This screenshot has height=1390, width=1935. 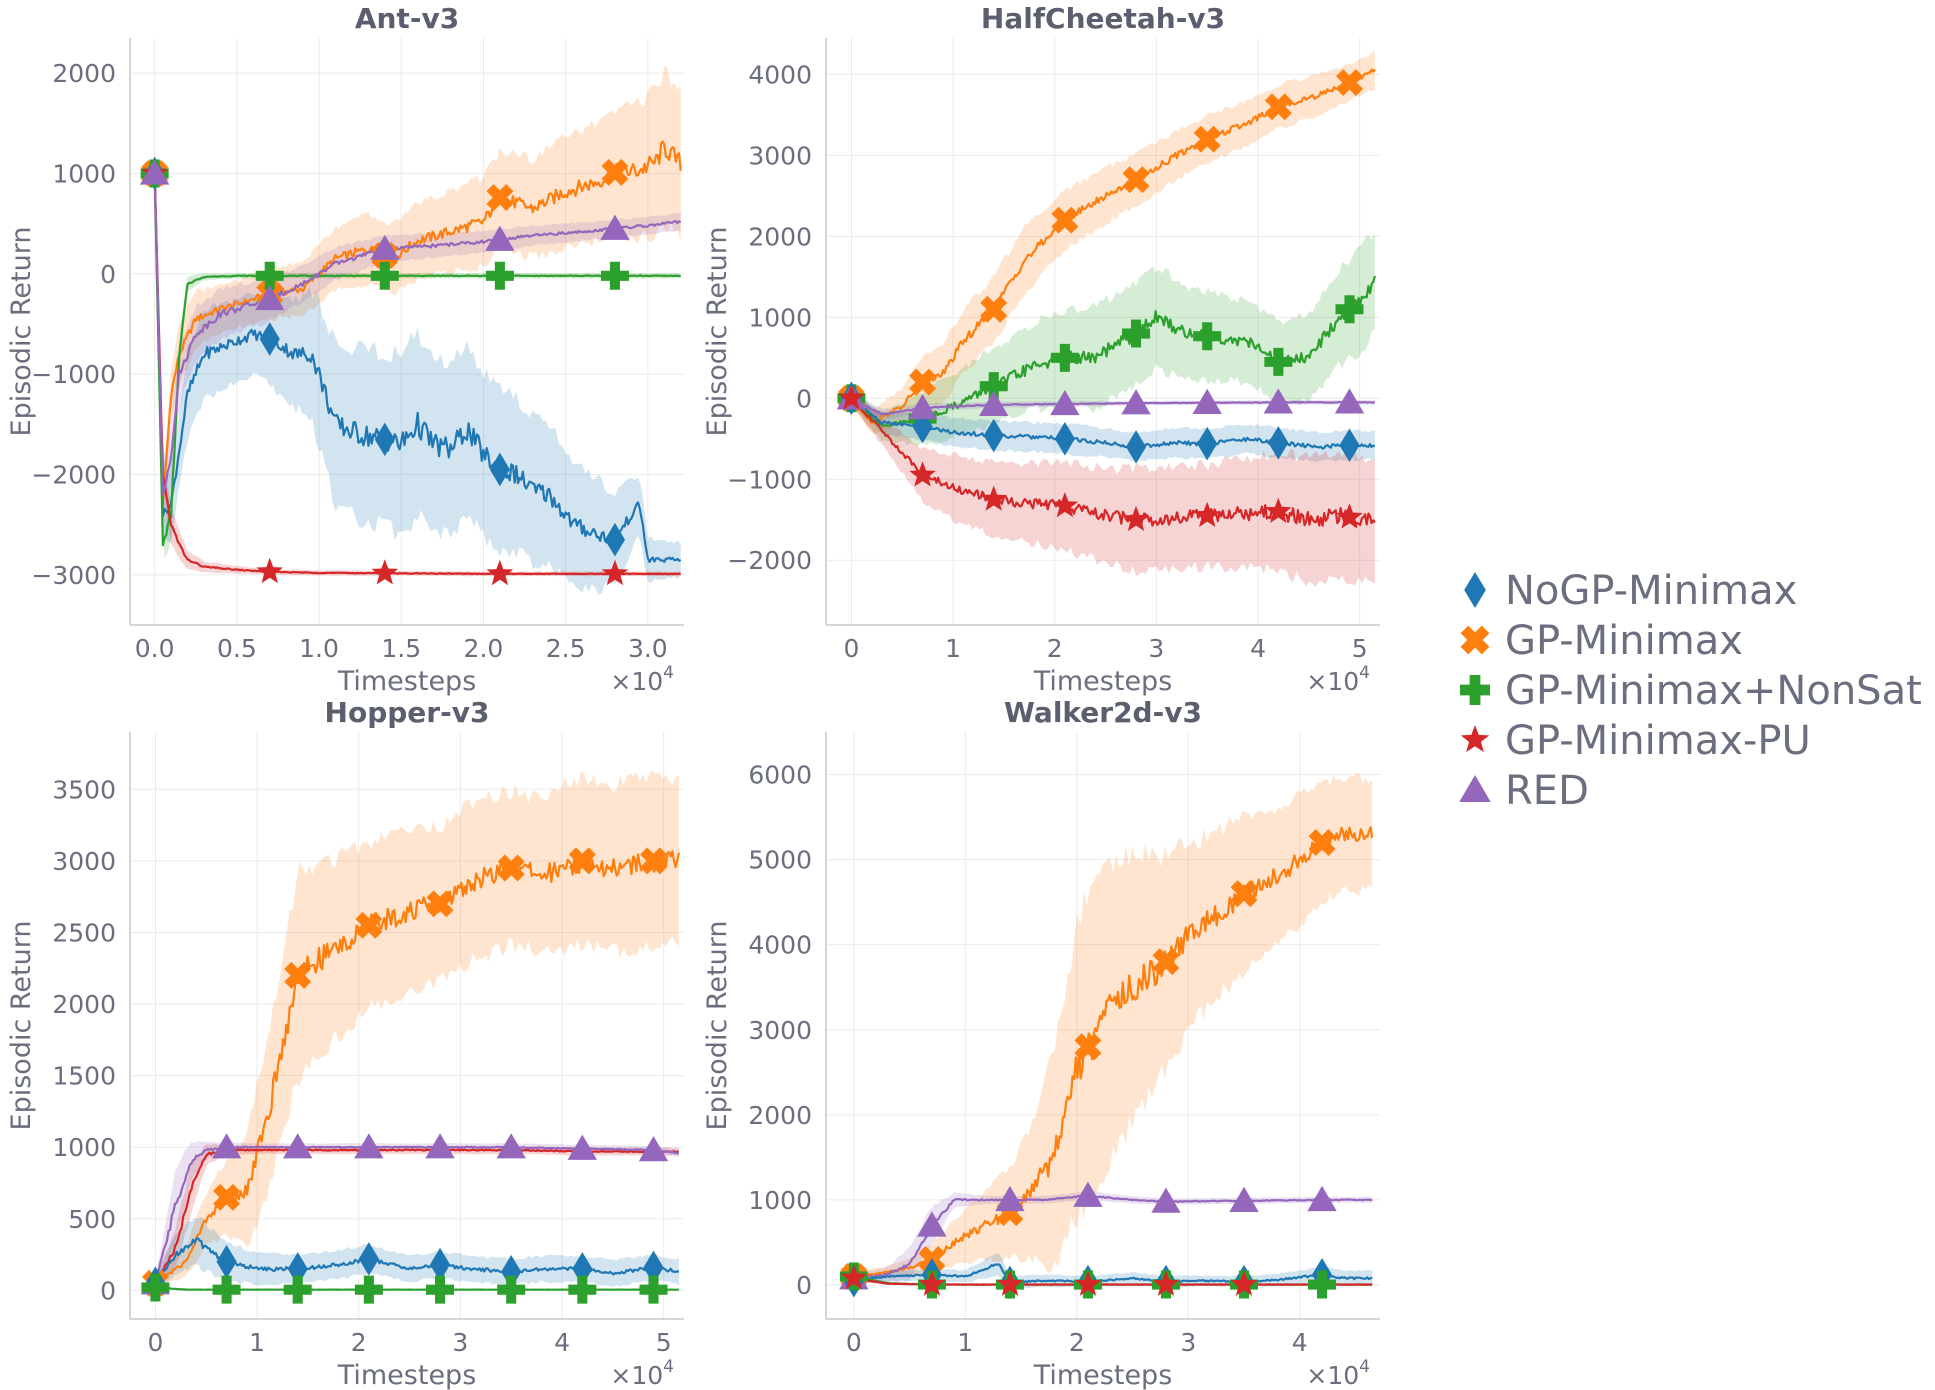 What do you see at coordinates (566, 648) in the screenshot?
I see `x-tick-label: 2.5` at bounding box center [566, 648].